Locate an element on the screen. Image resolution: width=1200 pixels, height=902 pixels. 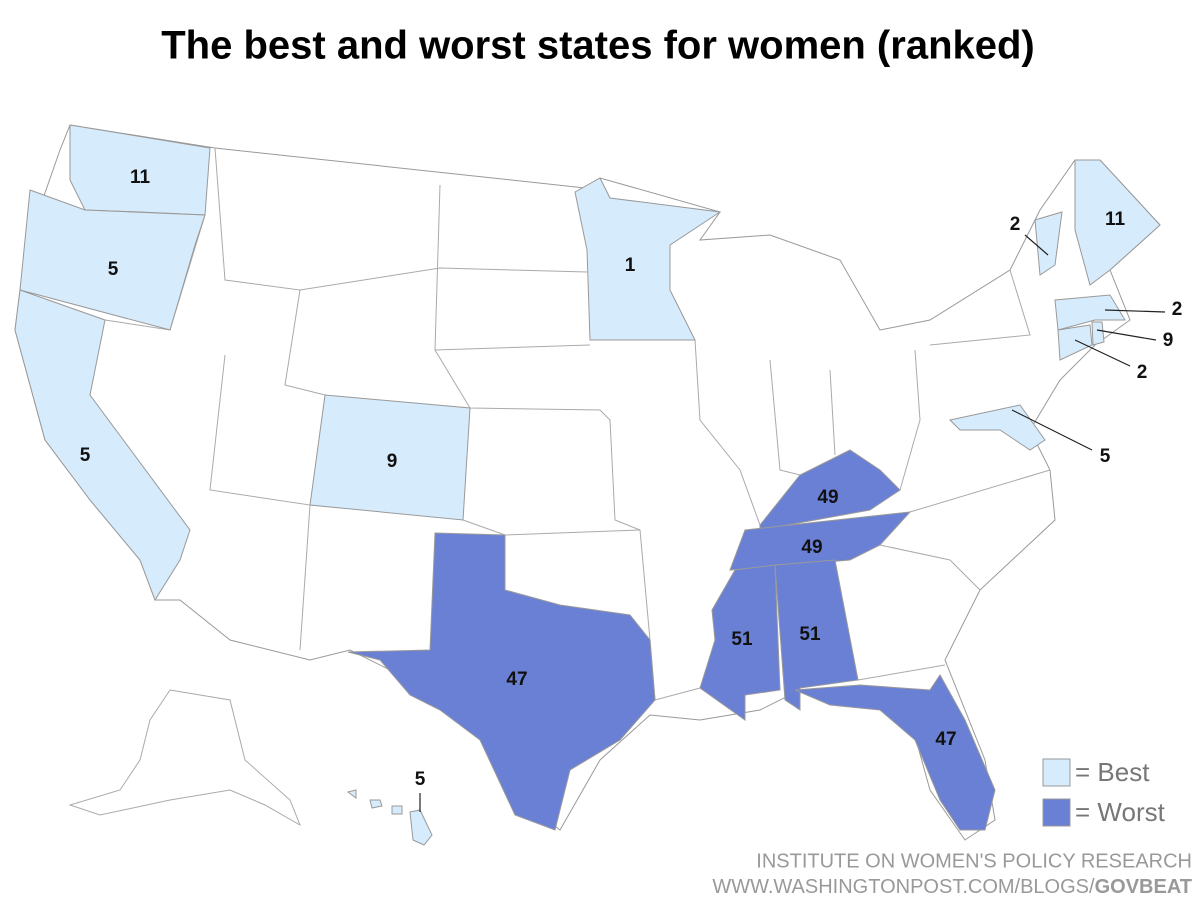
legend-worst: = Worst is located at coordinates (1120, 812).